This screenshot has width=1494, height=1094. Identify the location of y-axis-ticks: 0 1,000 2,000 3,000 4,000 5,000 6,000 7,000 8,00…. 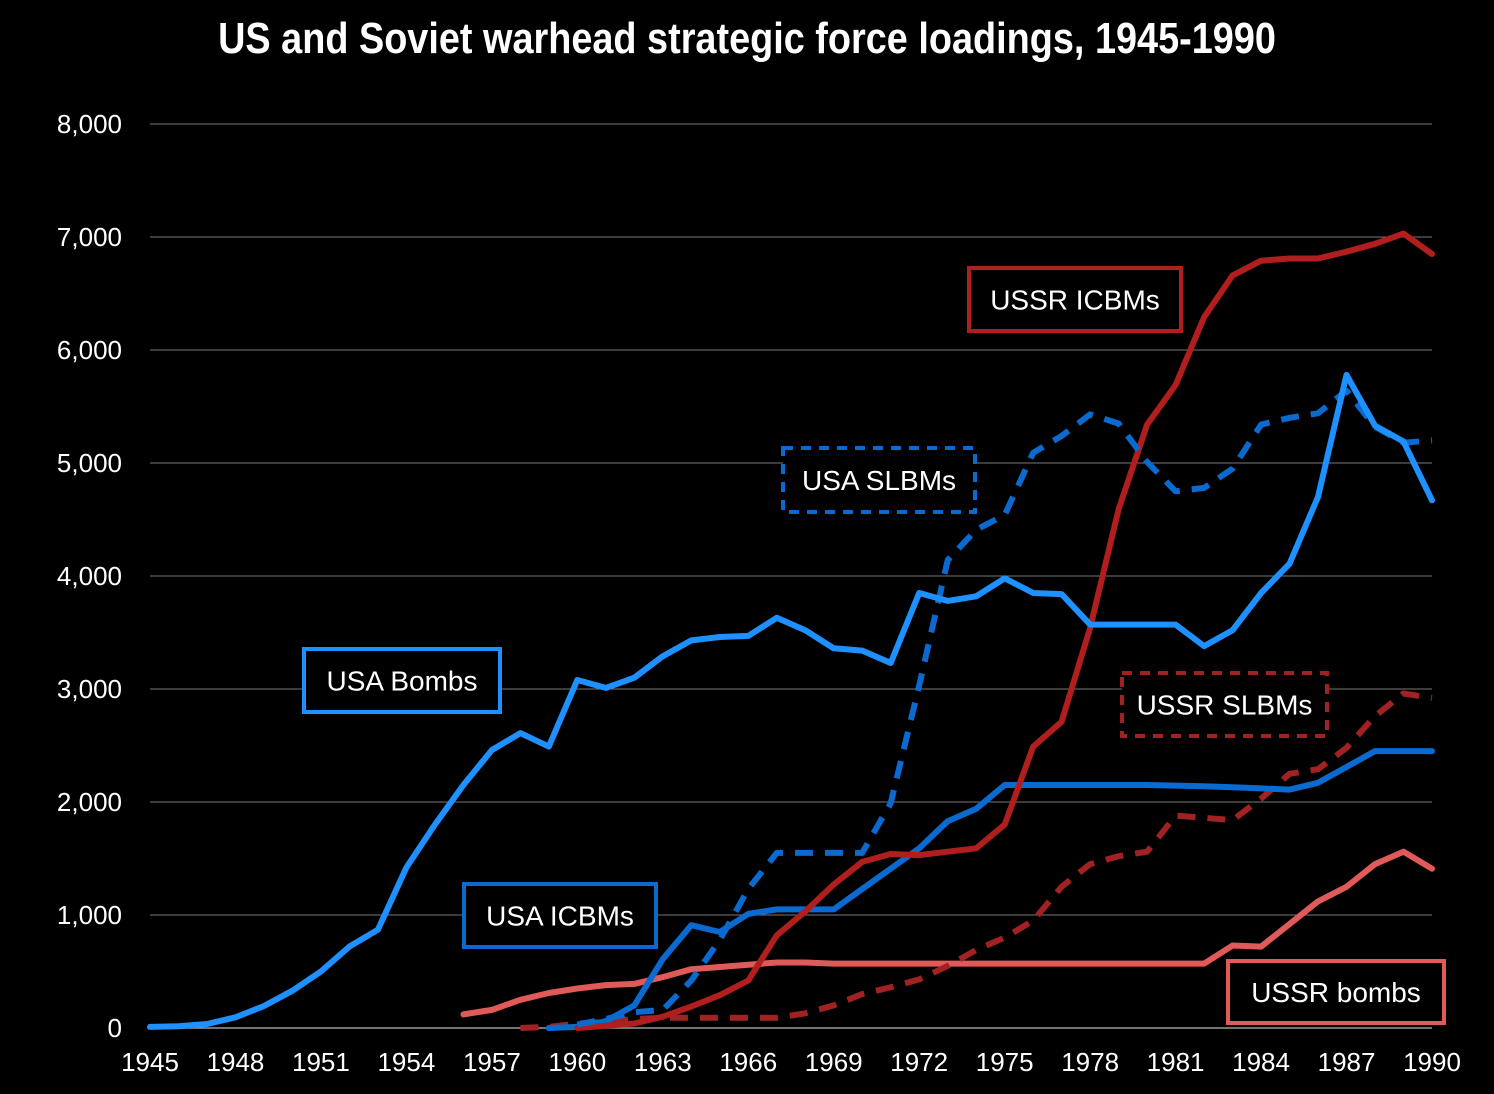
(89, 576).